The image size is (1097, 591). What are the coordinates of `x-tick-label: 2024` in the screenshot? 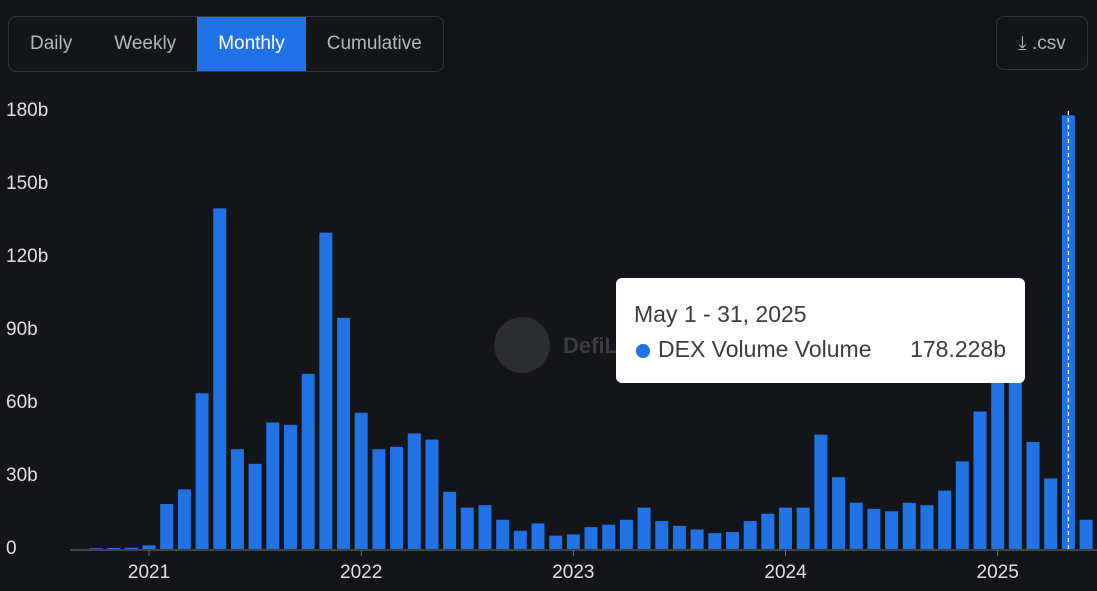 It's located at (785, 572).